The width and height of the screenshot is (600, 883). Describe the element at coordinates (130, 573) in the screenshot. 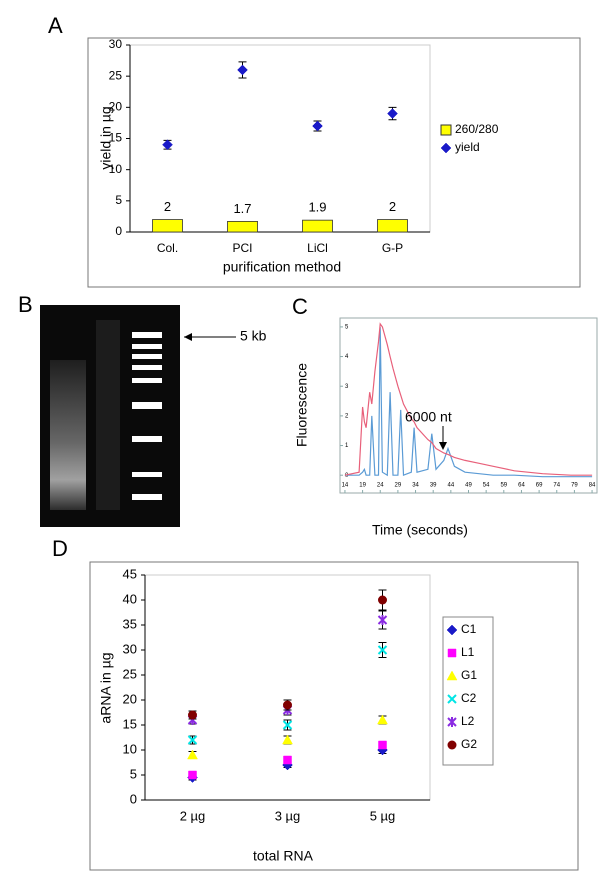

I see `y-tick-label: 45` at that location.